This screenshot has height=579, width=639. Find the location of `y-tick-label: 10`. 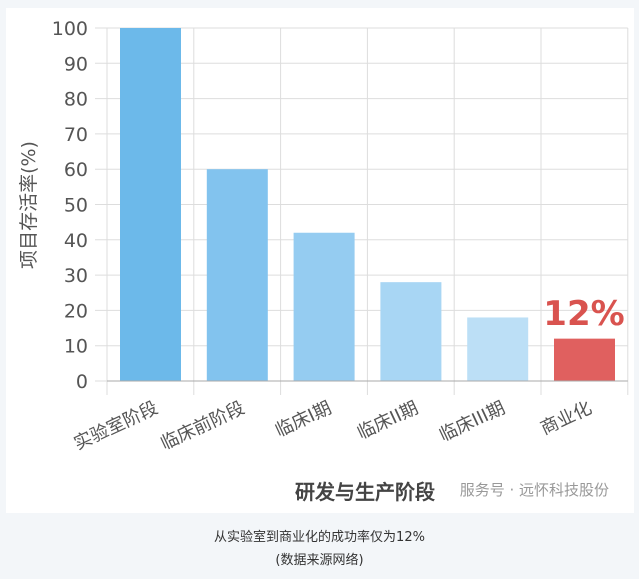

y-tick-label: 10 is located at coordinates (76, 347).